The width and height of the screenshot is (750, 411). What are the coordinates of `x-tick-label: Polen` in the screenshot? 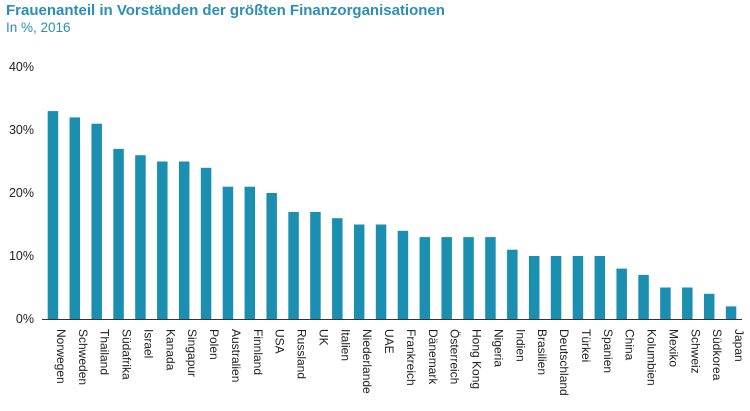 It's located at (214, 344).